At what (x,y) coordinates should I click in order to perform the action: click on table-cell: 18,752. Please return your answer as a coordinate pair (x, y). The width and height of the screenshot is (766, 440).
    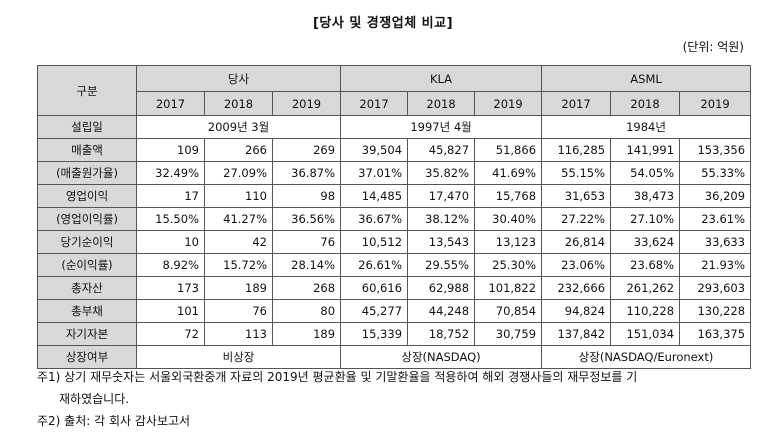
    Looking at the image, I should click on (441, 334).